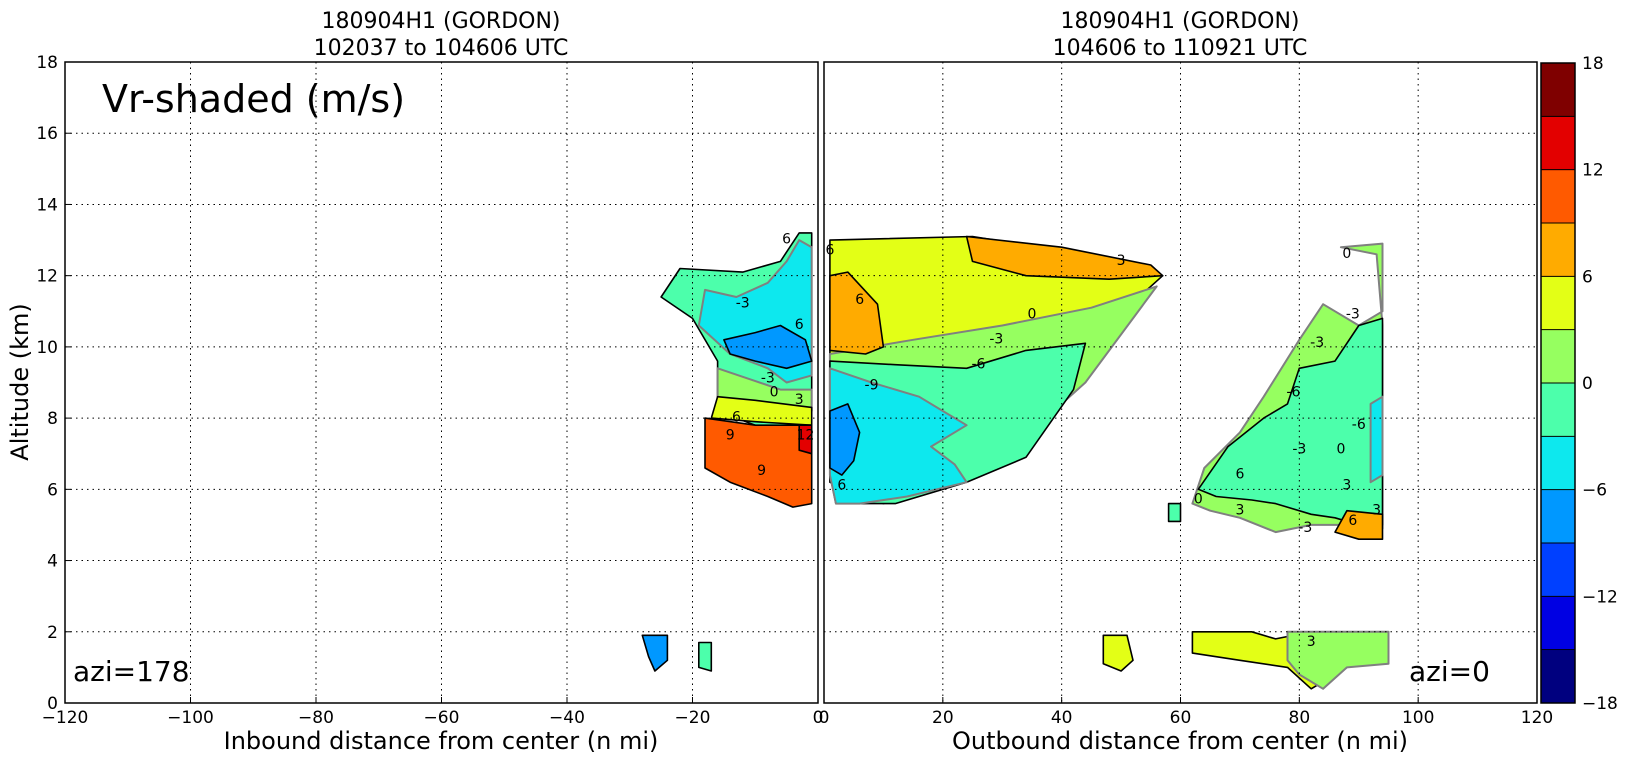 This screenshot has width=1630, height=762. I want to click on y-tick-label: 6, so click(52, 490).